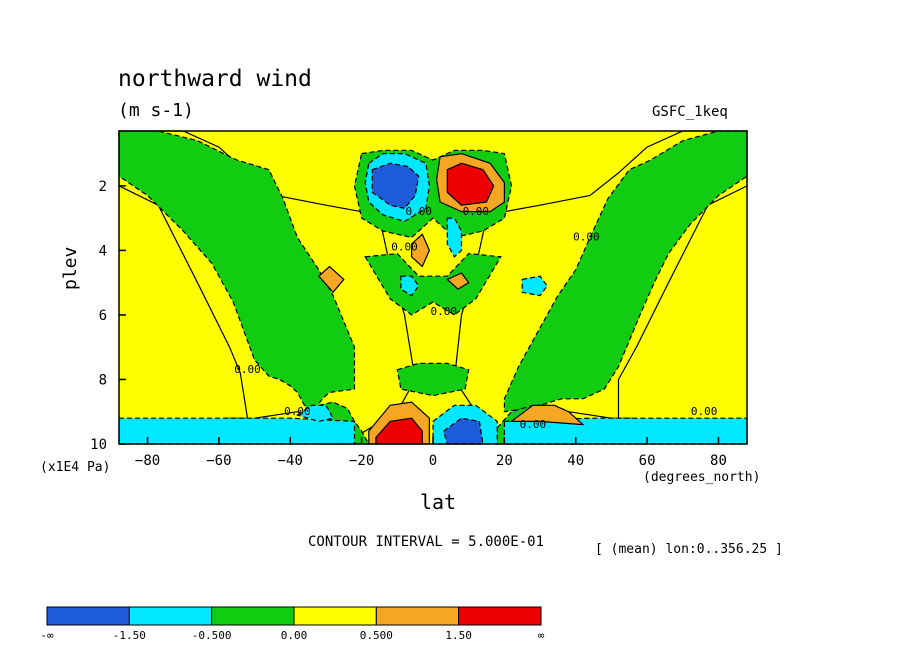 This screenshot has width=904, height=654. Describe the element at coordinates (433, 461) in the screenshot. I see `x-tick-label: 0` at that location.